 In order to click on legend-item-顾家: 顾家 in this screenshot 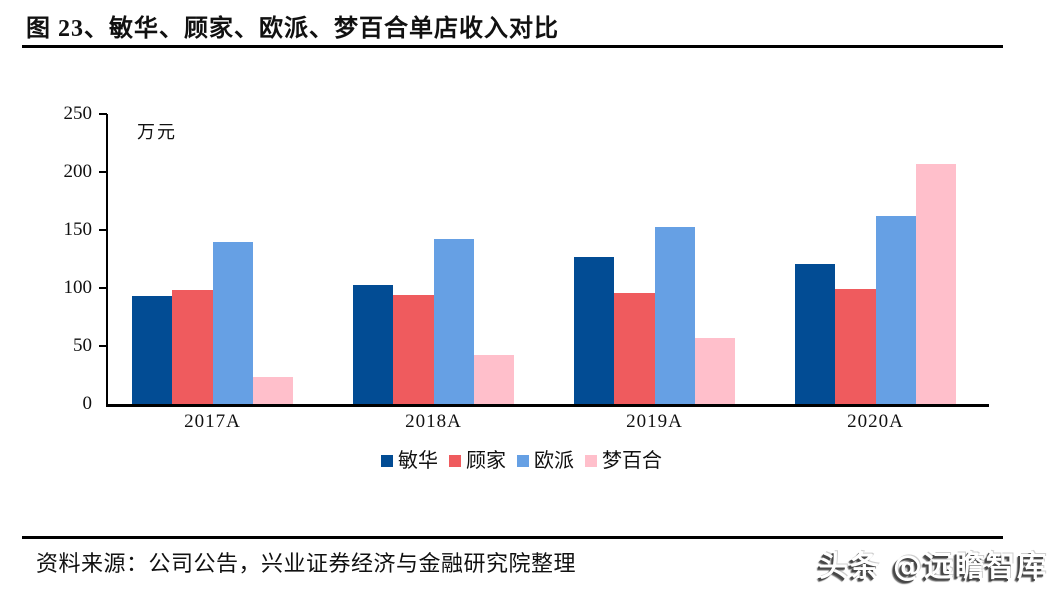, I will do `click(477, 461)`.